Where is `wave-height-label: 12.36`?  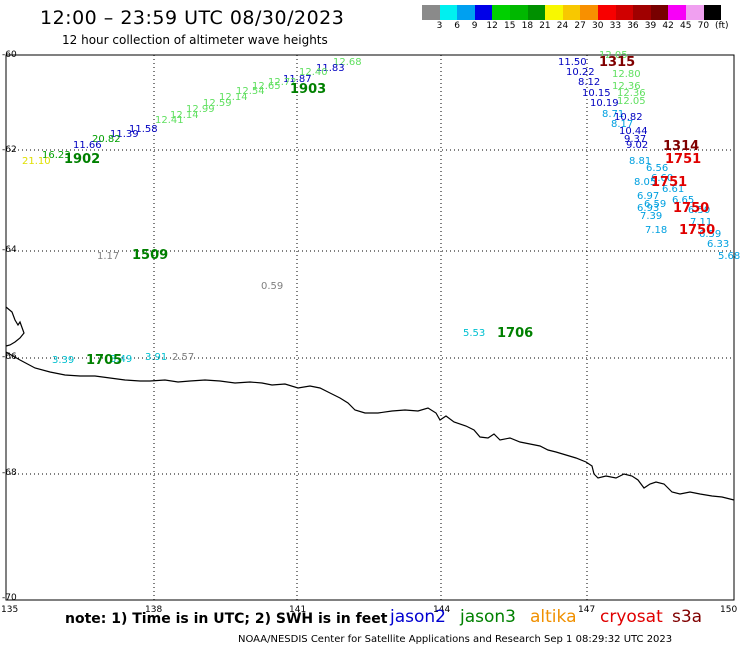
wave-height-label: 12.36 is located at coordinates (626, 86).